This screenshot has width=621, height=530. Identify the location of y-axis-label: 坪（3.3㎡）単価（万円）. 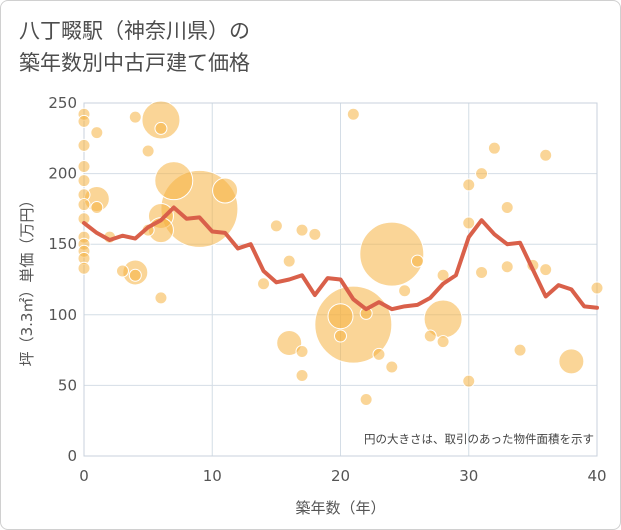
(27, 280).